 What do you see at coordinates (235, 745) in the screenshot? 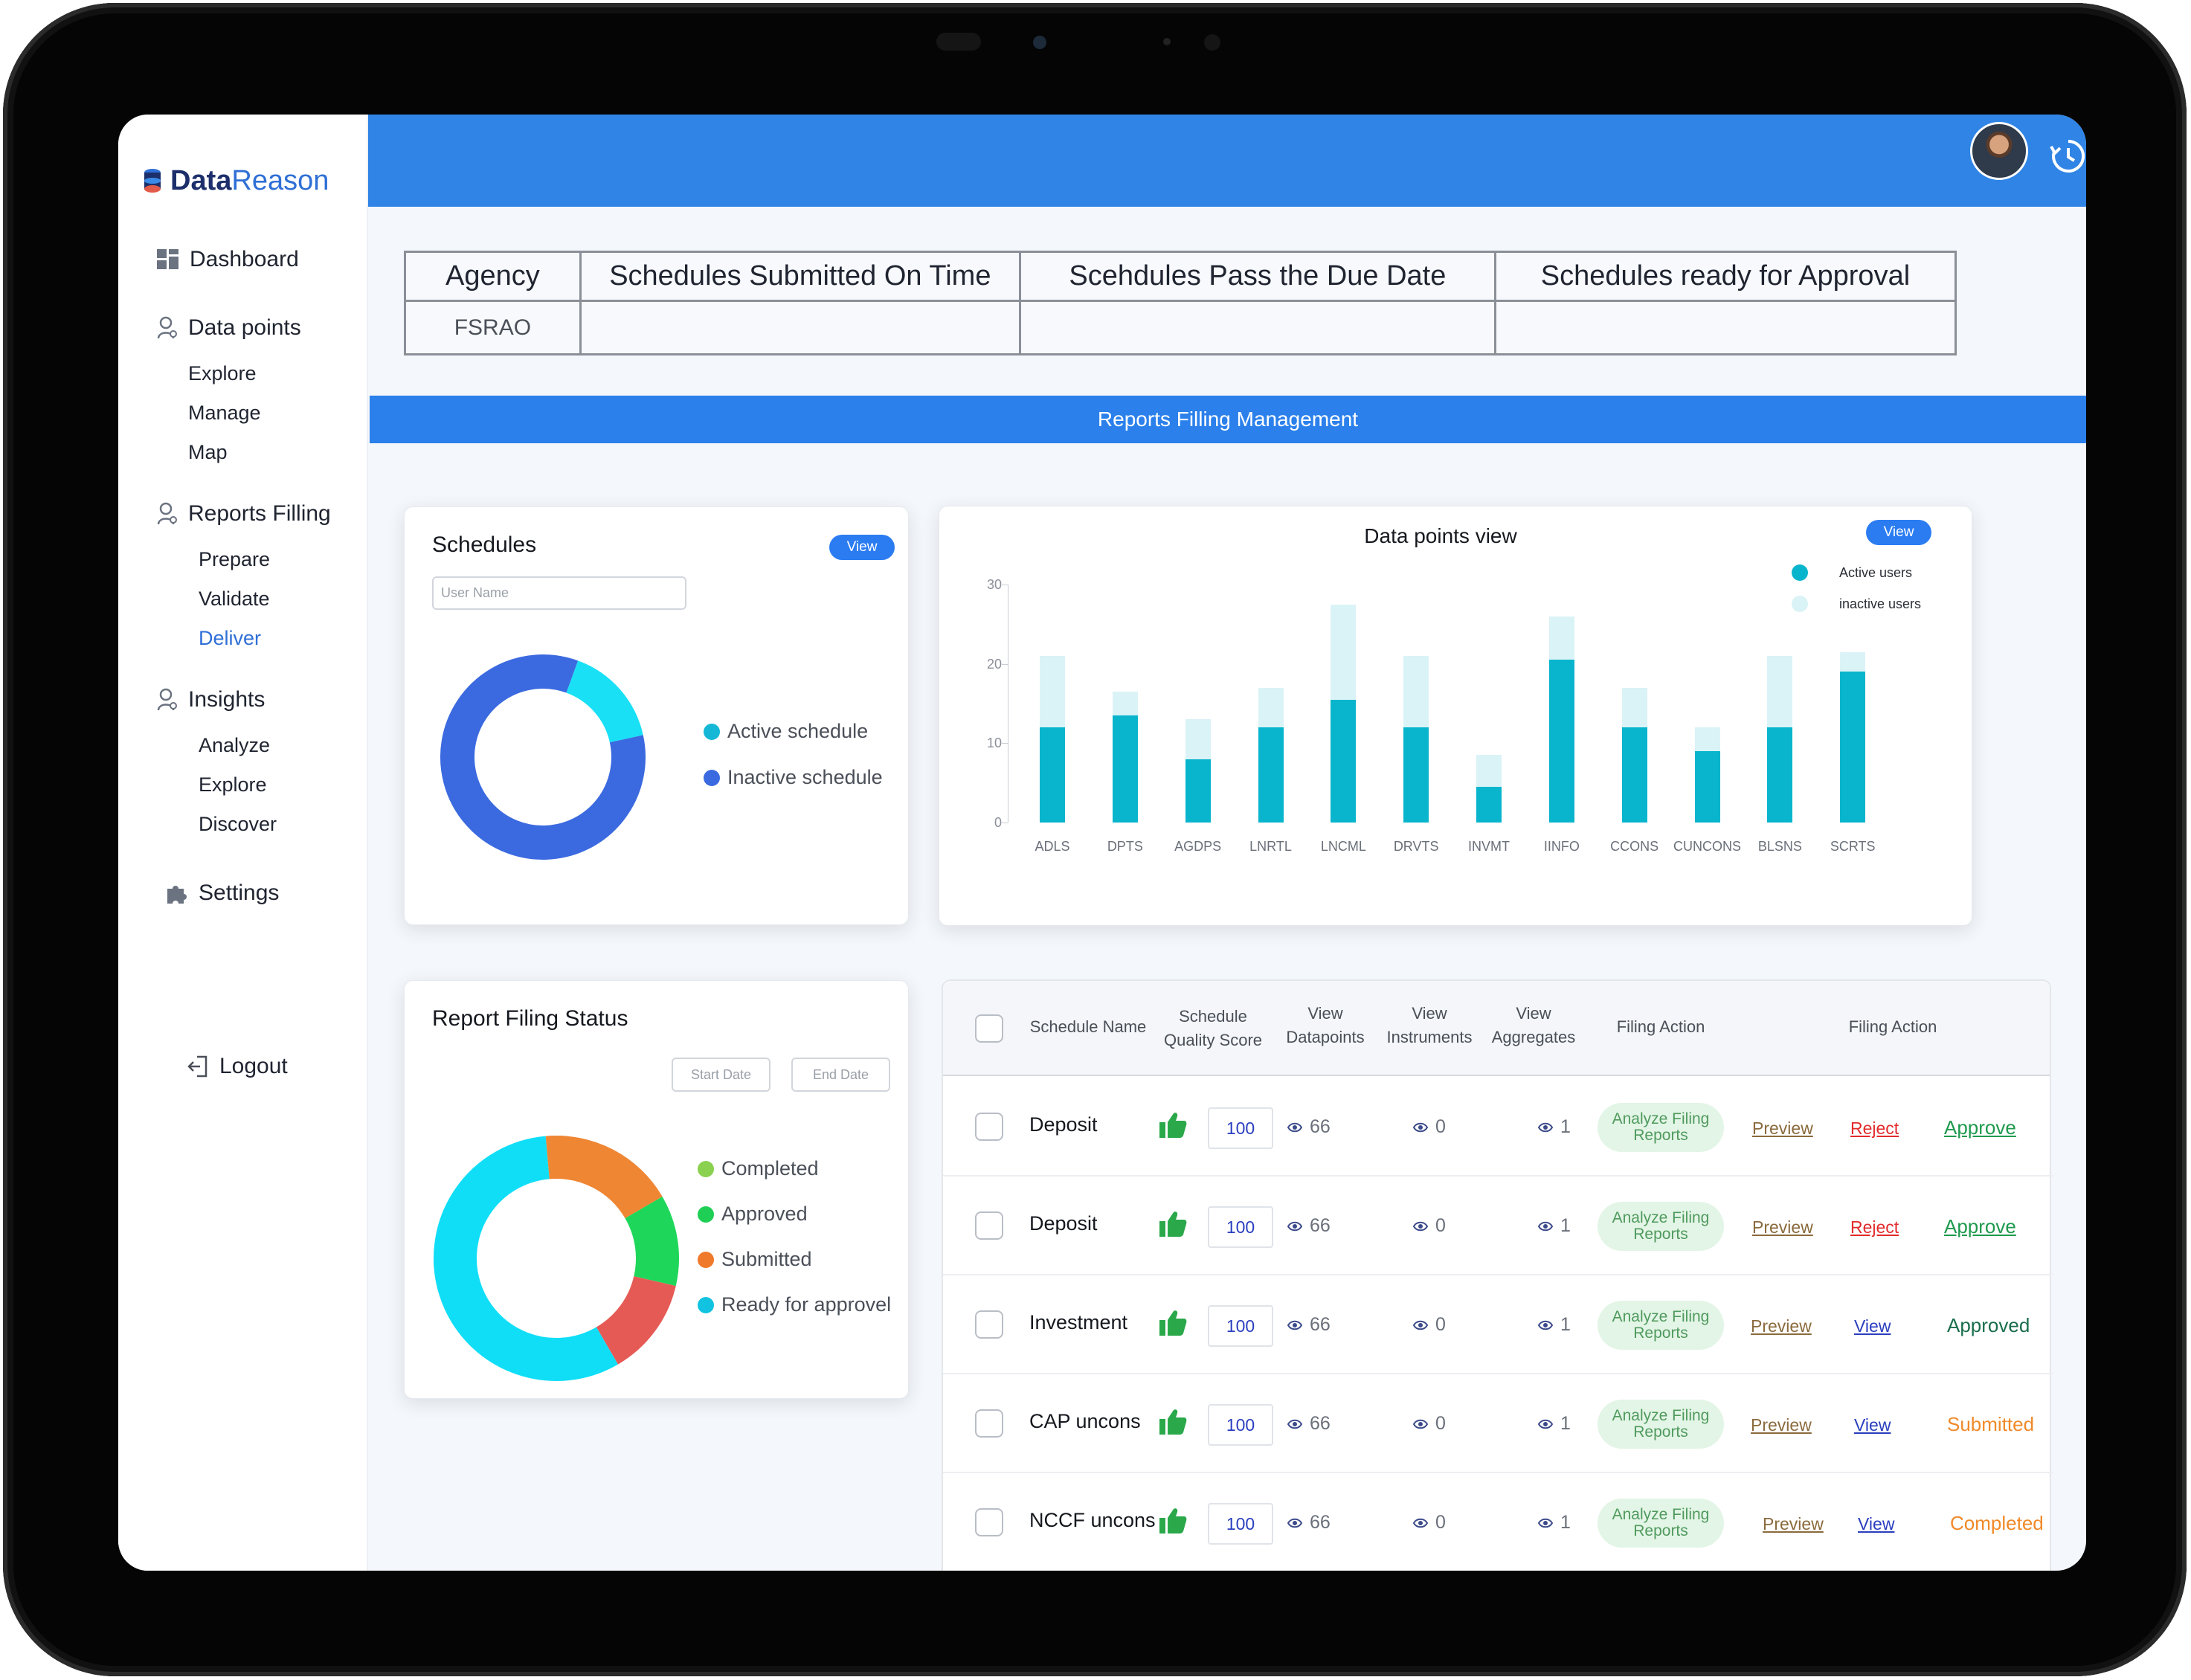
I see `nav-insights-analyze: Analyze` at bounding box center [235, 745].